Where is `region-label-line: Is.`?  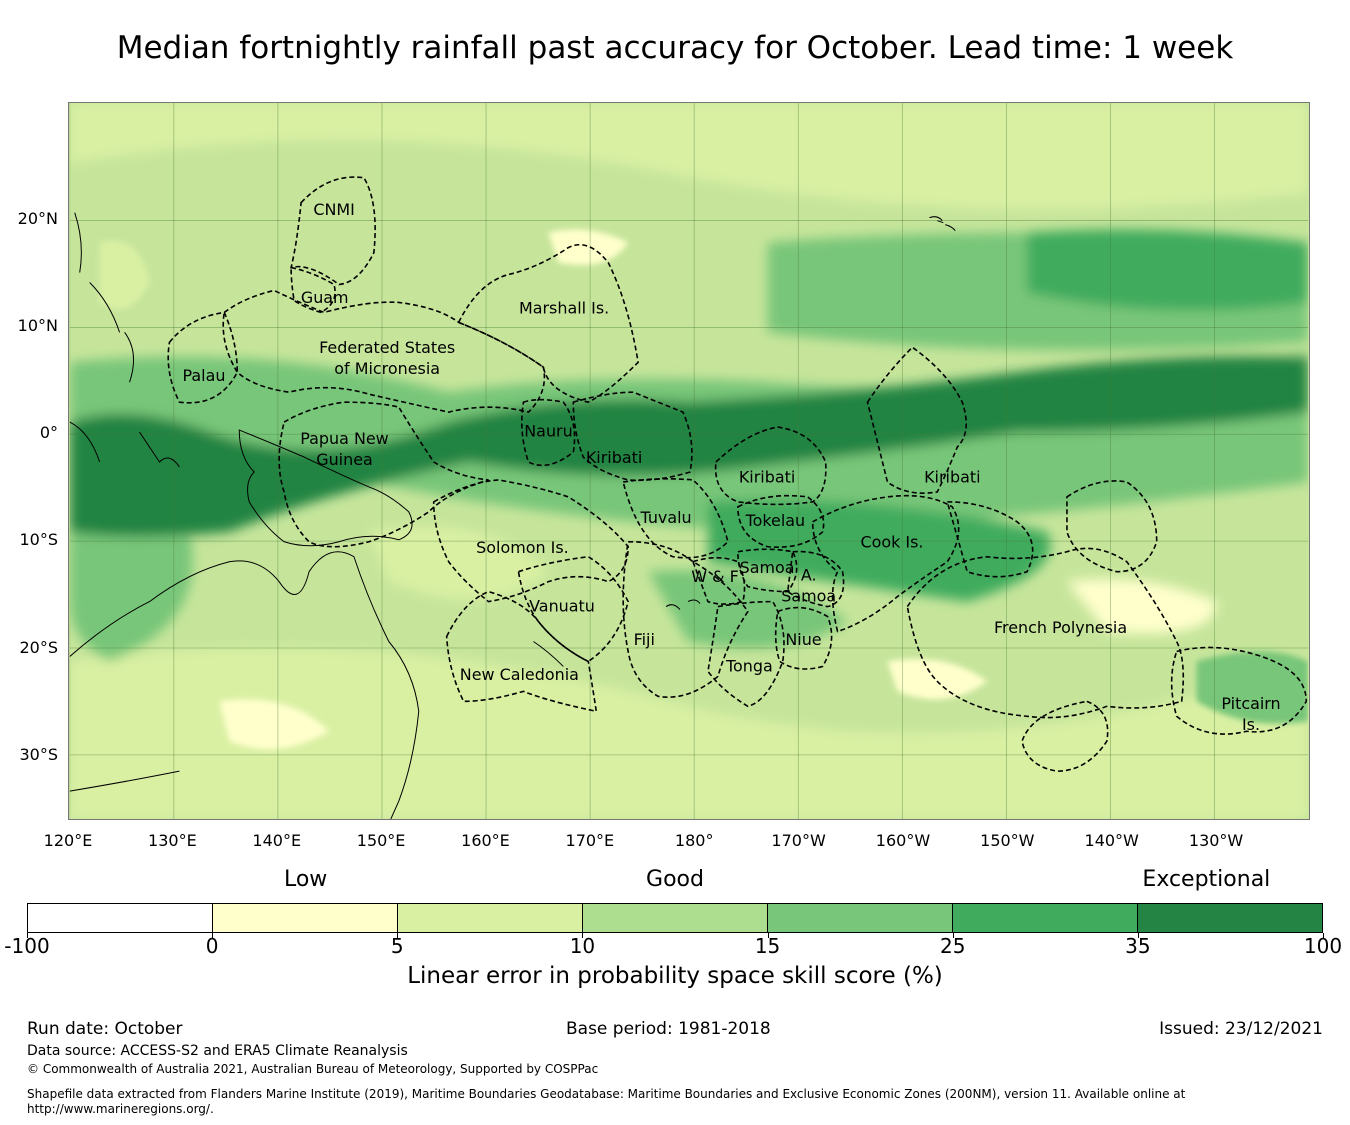 region-label-line: Is. is located at coordinates (1251, 724).